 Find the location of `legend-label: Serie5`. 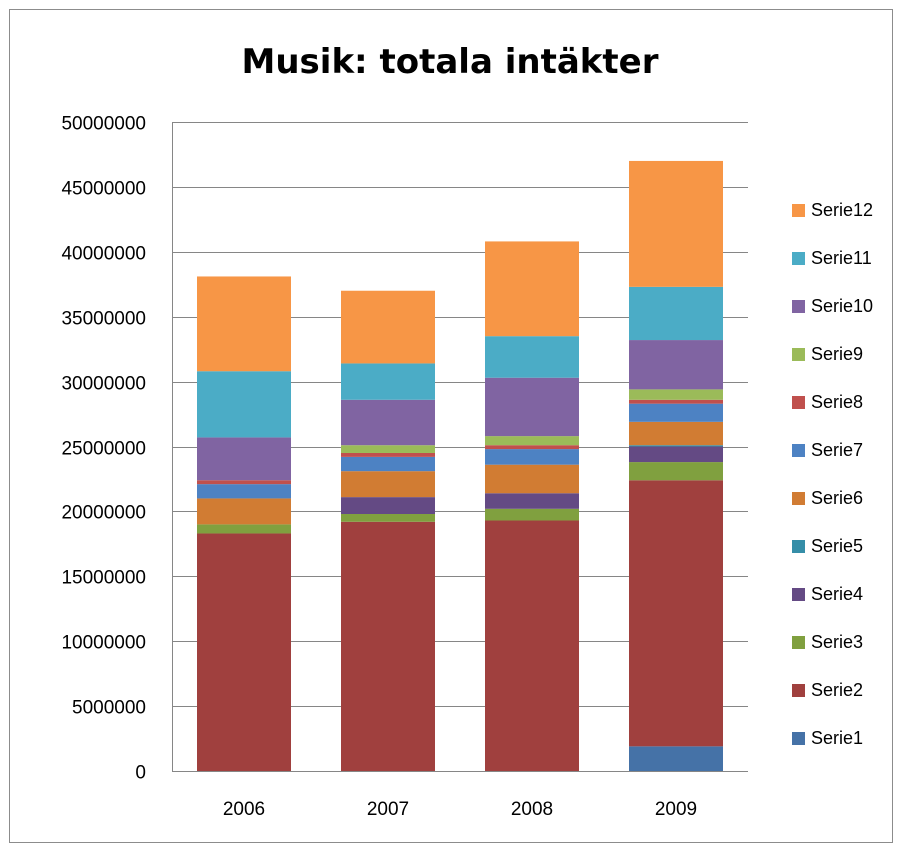

legend-label: Serie5 is located at coordinates (837, 546).